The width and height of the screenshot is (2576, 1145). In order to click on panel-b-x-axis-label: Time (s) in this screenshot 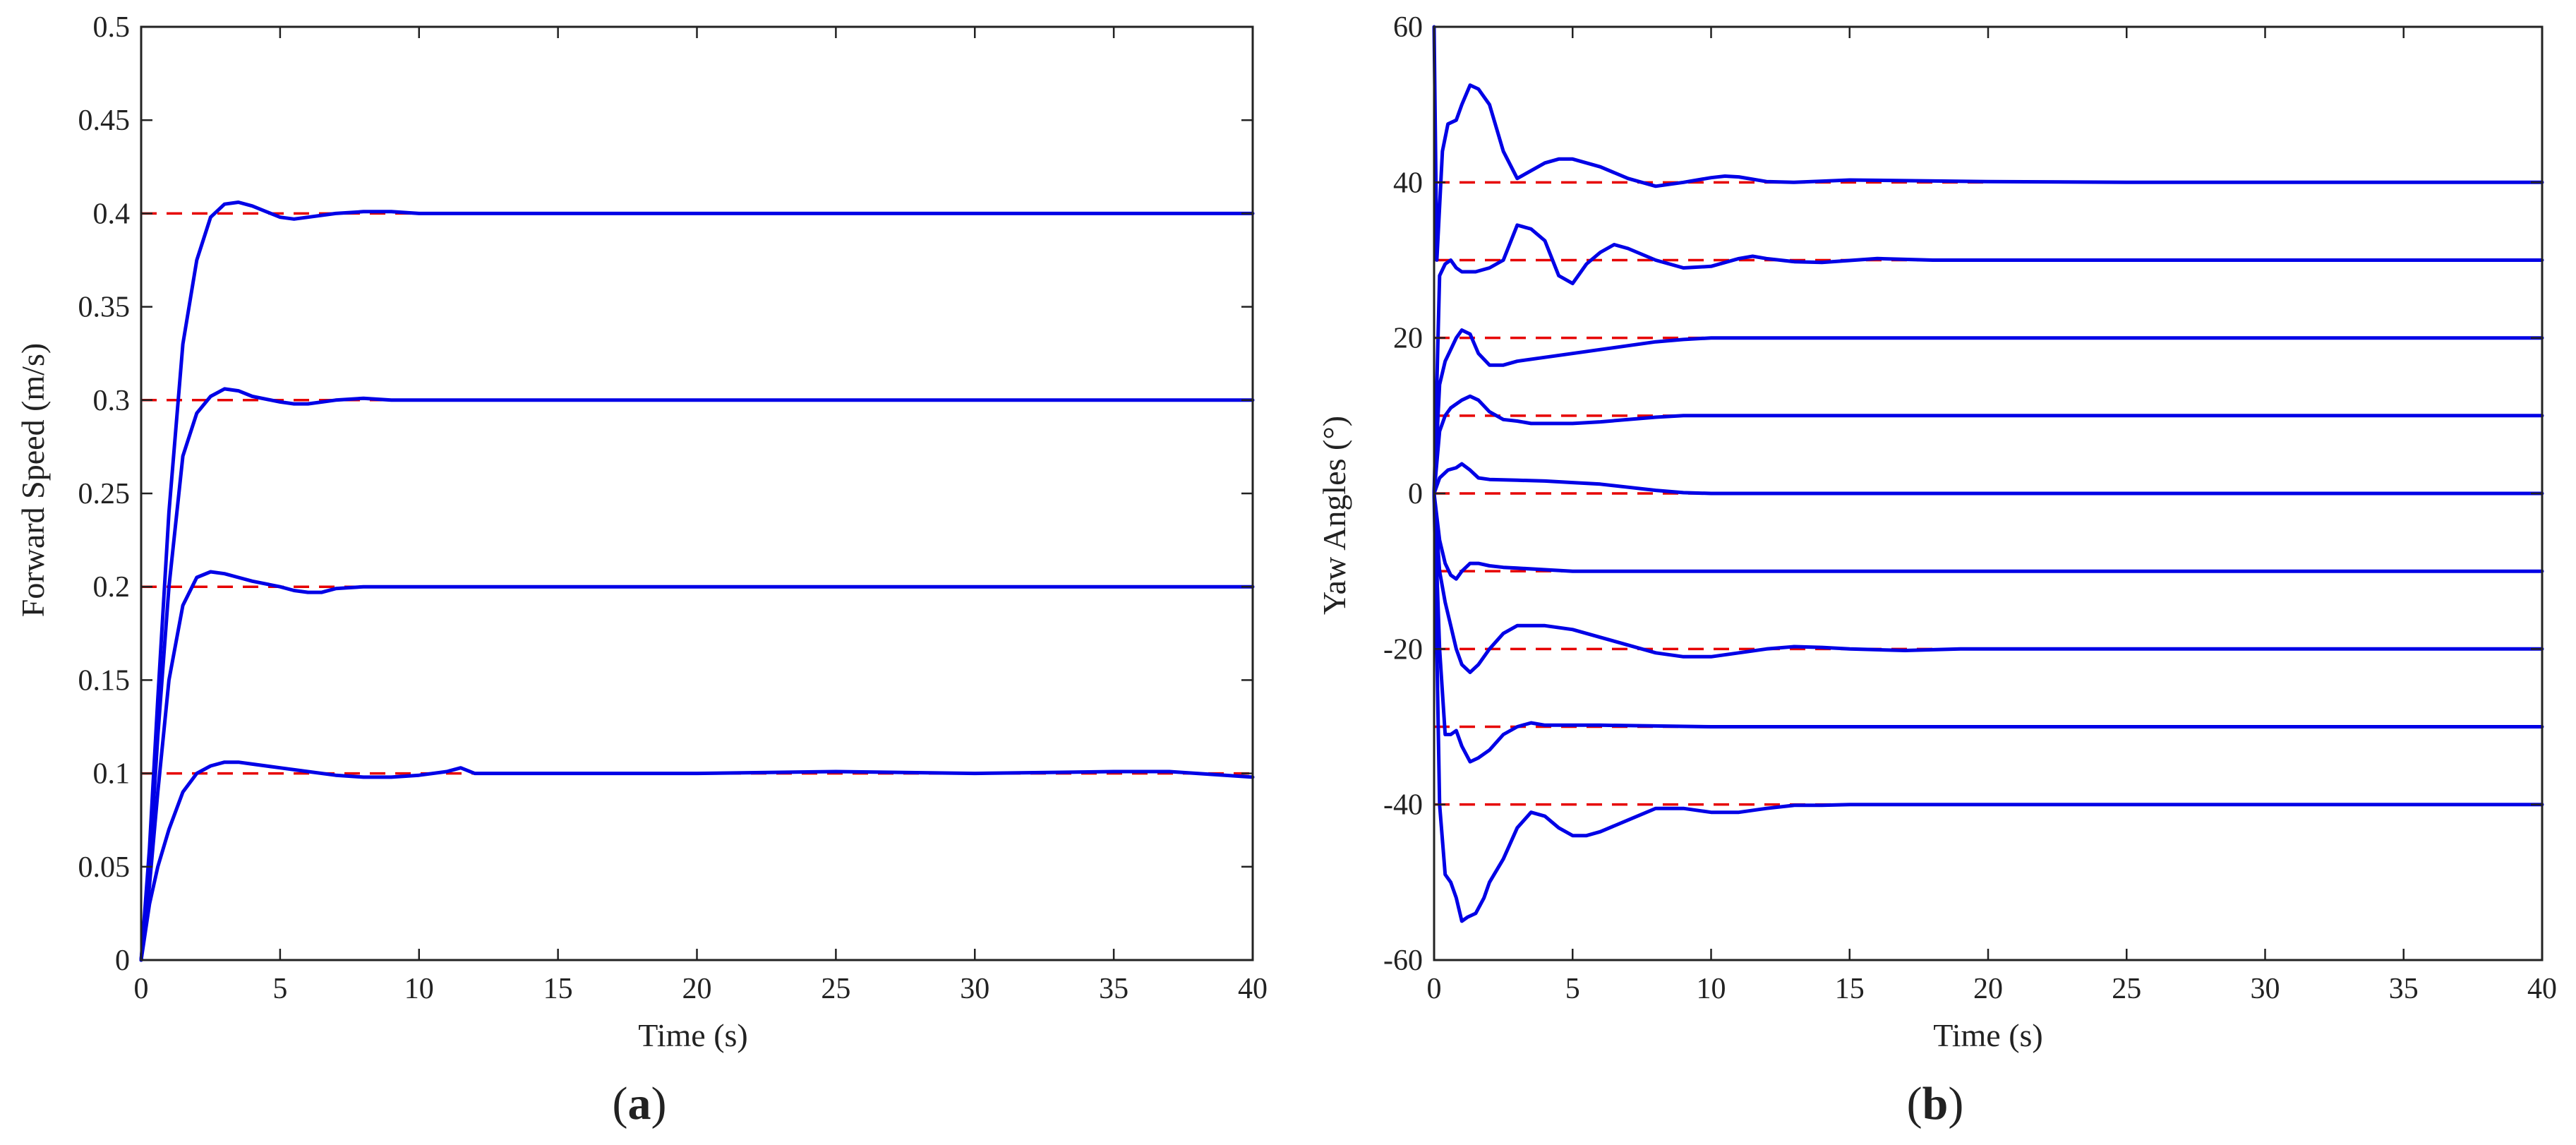, I will do `click(1988, 1035)`.